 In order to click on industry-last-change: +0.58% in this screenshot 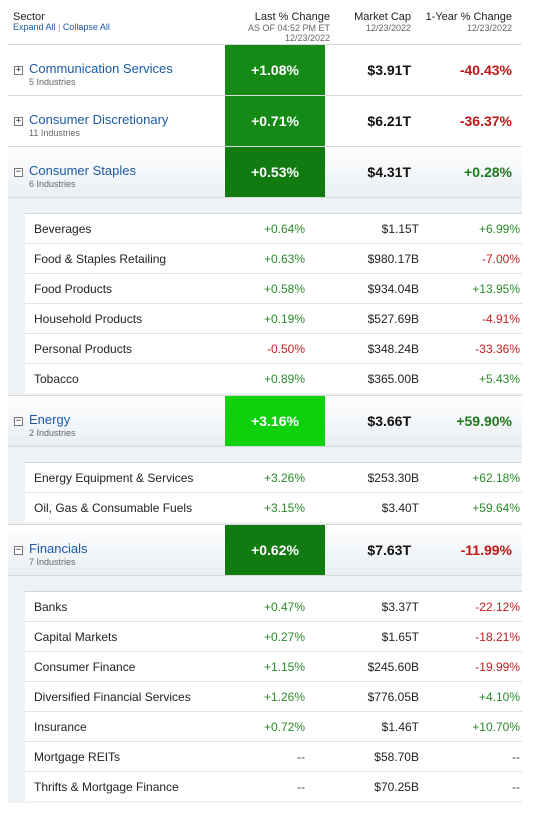, I will do `click(284, 289)`.